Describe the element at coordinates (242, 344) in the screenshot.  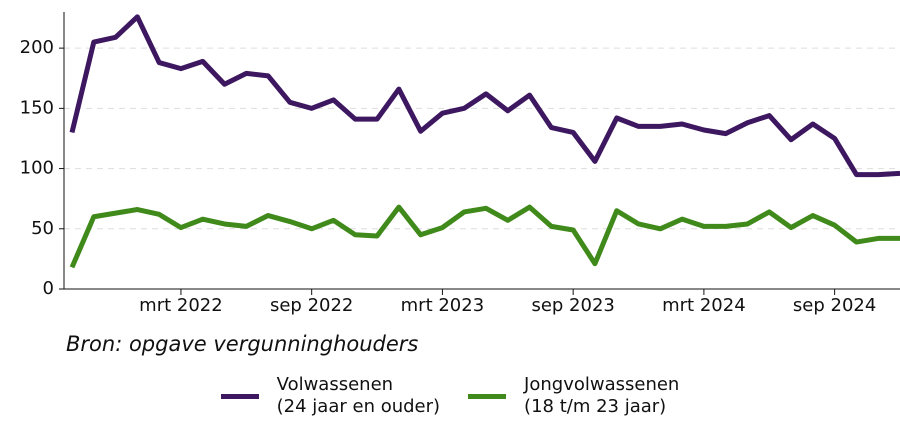
I see `source: Bron: opgave vergunninghouders` at that location.